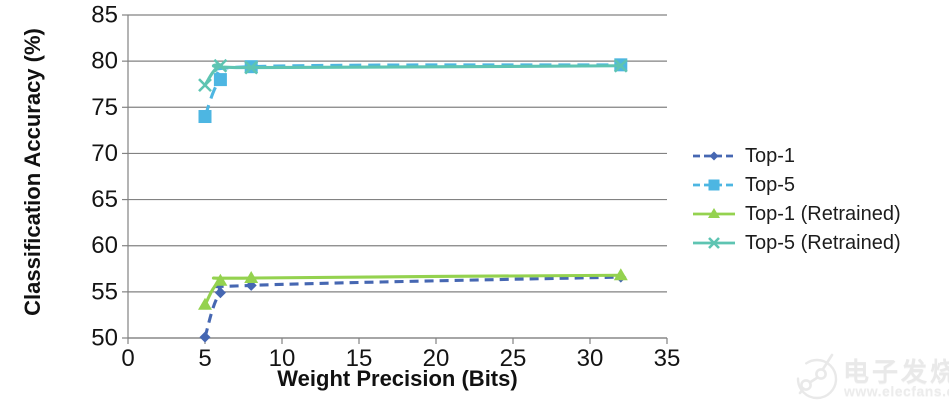 The width and height of the screenshot is (949, 406). I want to click on legend-item-top-5-retrained: Top-5 (Retrained), so click(796, 242).